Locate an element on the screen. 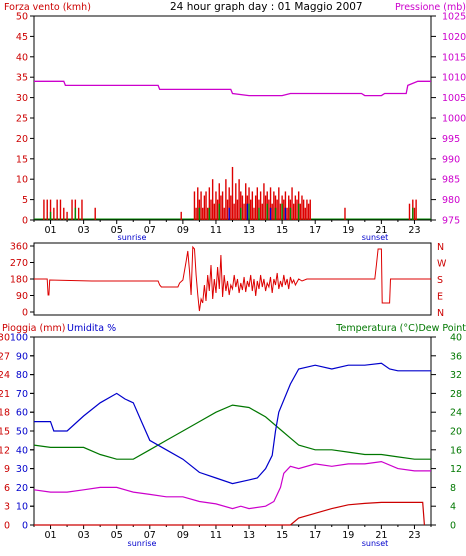  p1-x-ticks: 01 03 05 07 09 11 13 15 17 19 21 23 is located at coordinates (232, 228).